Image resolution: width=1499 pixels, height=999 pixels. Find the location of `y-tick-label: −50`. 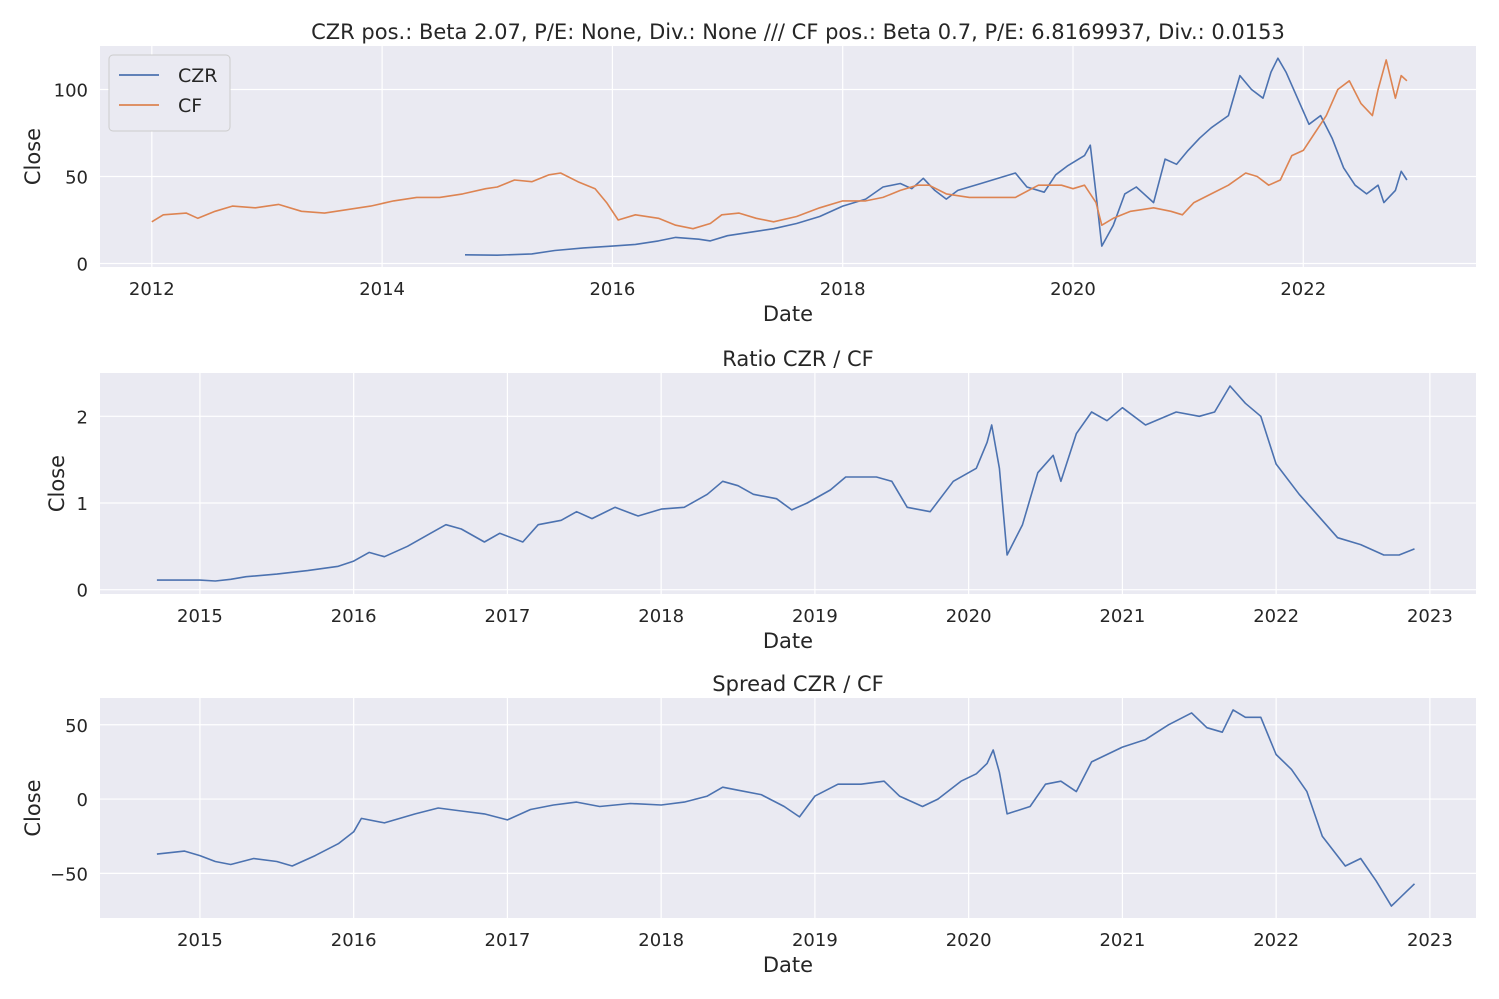

y-tick-label: −50 is located at coordinates (69, 874).